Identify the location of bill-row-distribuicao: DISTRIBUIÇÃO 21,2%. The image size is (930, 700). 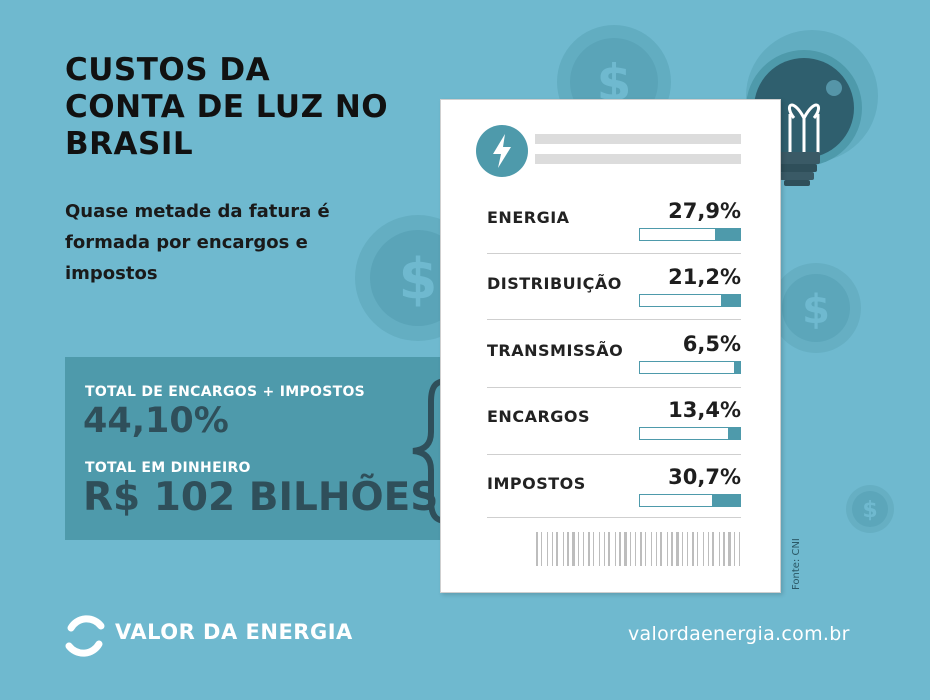
(614, 299).